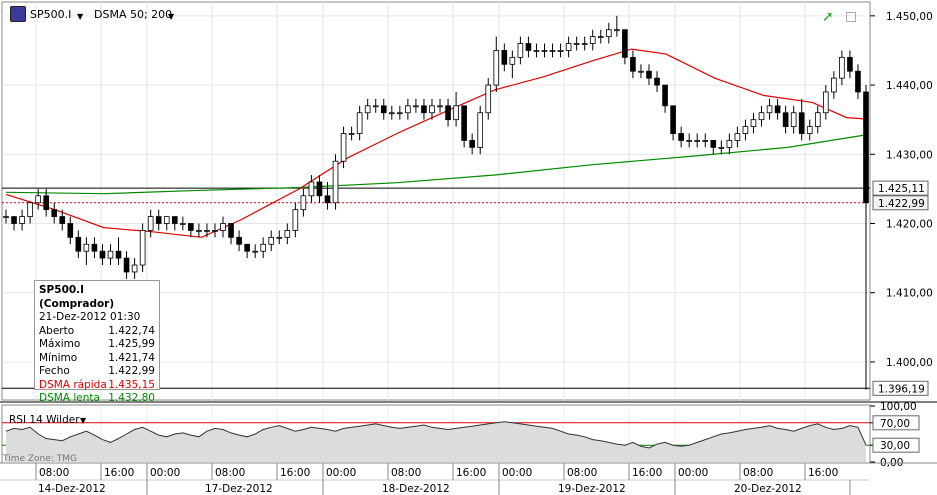 Image resolution: width=937 pixels, height=495 pixels. I want to click on infobox-label: DSMA lenta, so click(69, 398).